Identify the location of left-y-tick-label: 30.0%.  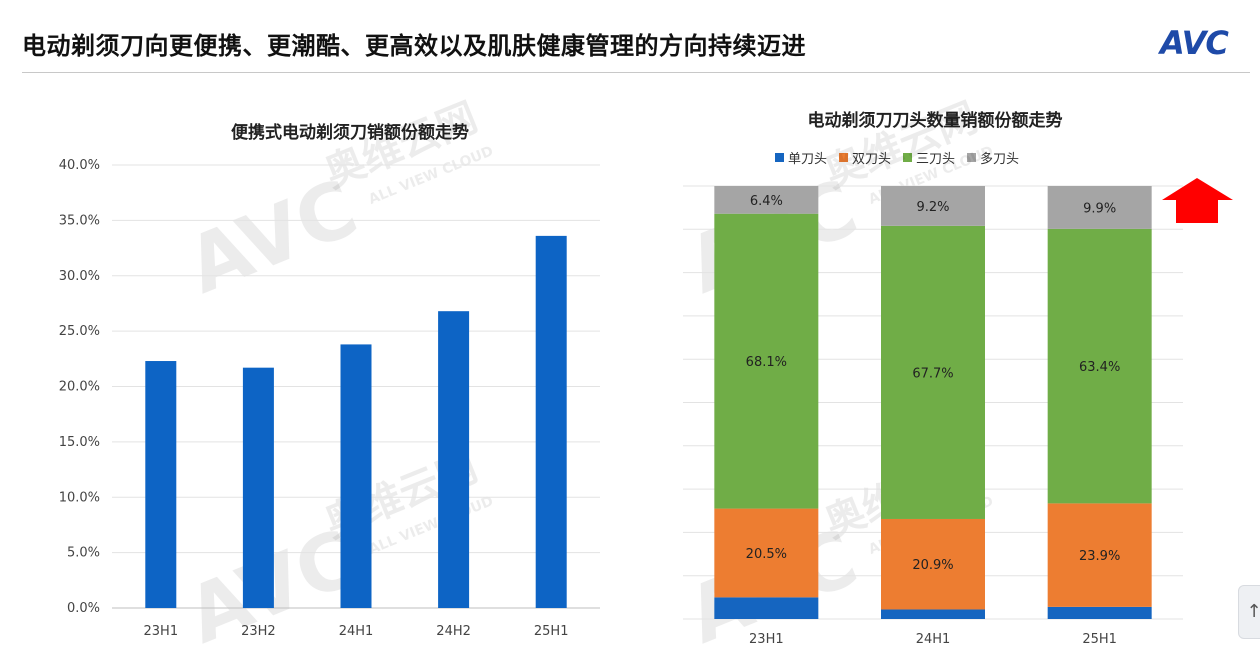
(79, 276).